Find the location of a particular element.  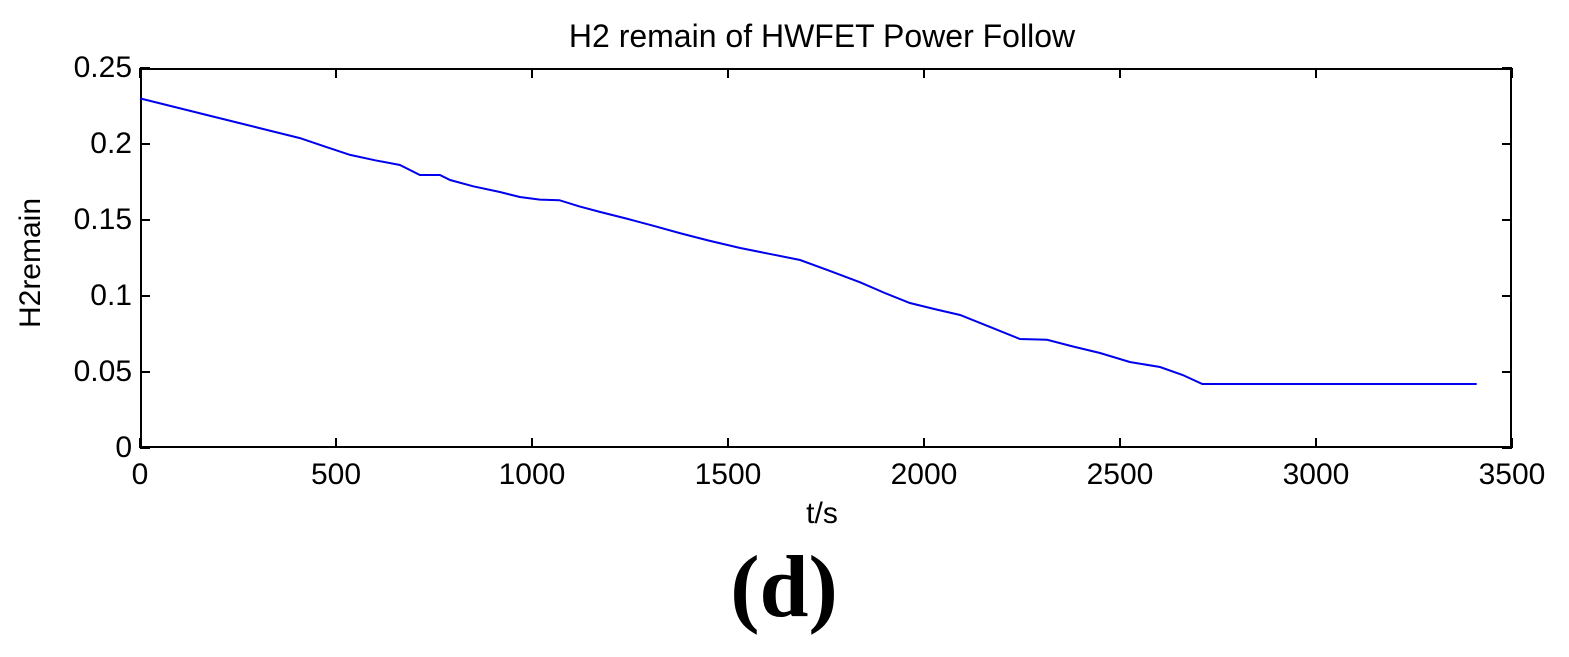

x-tick-label: 3000 is located at coordinates (1316, 474).